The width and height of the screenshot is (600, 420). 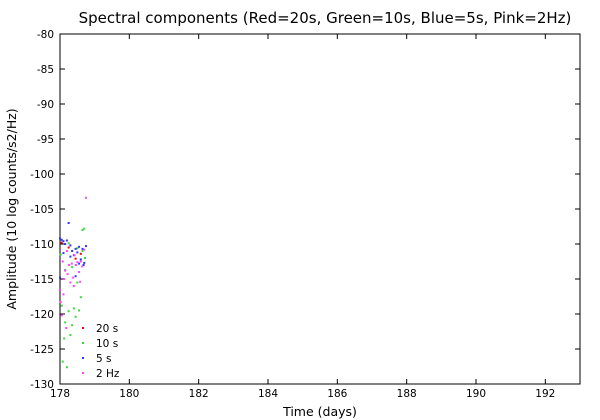 I want to click on y-tick-label: -100, so click(x=42, y=175).